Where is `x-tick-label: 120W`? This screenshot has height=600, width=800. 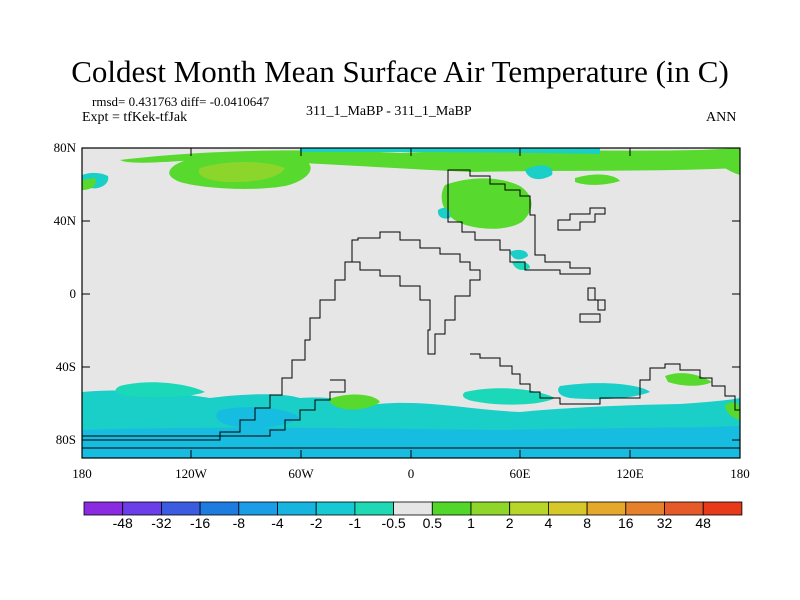 x-tick-label: 120W is located at coordinates (191, 473).